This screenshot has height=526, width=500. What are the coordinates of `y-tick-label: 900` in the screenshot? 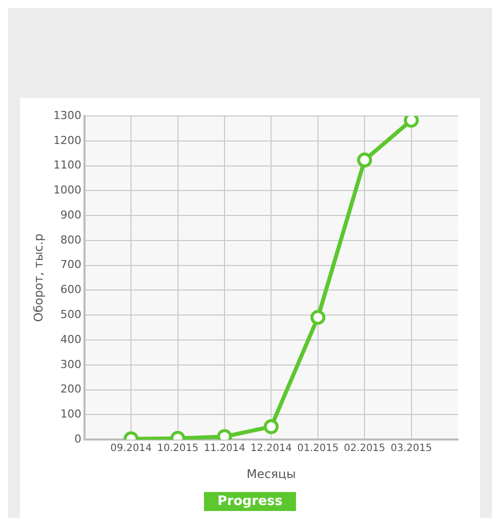 It's located at (71, 215).